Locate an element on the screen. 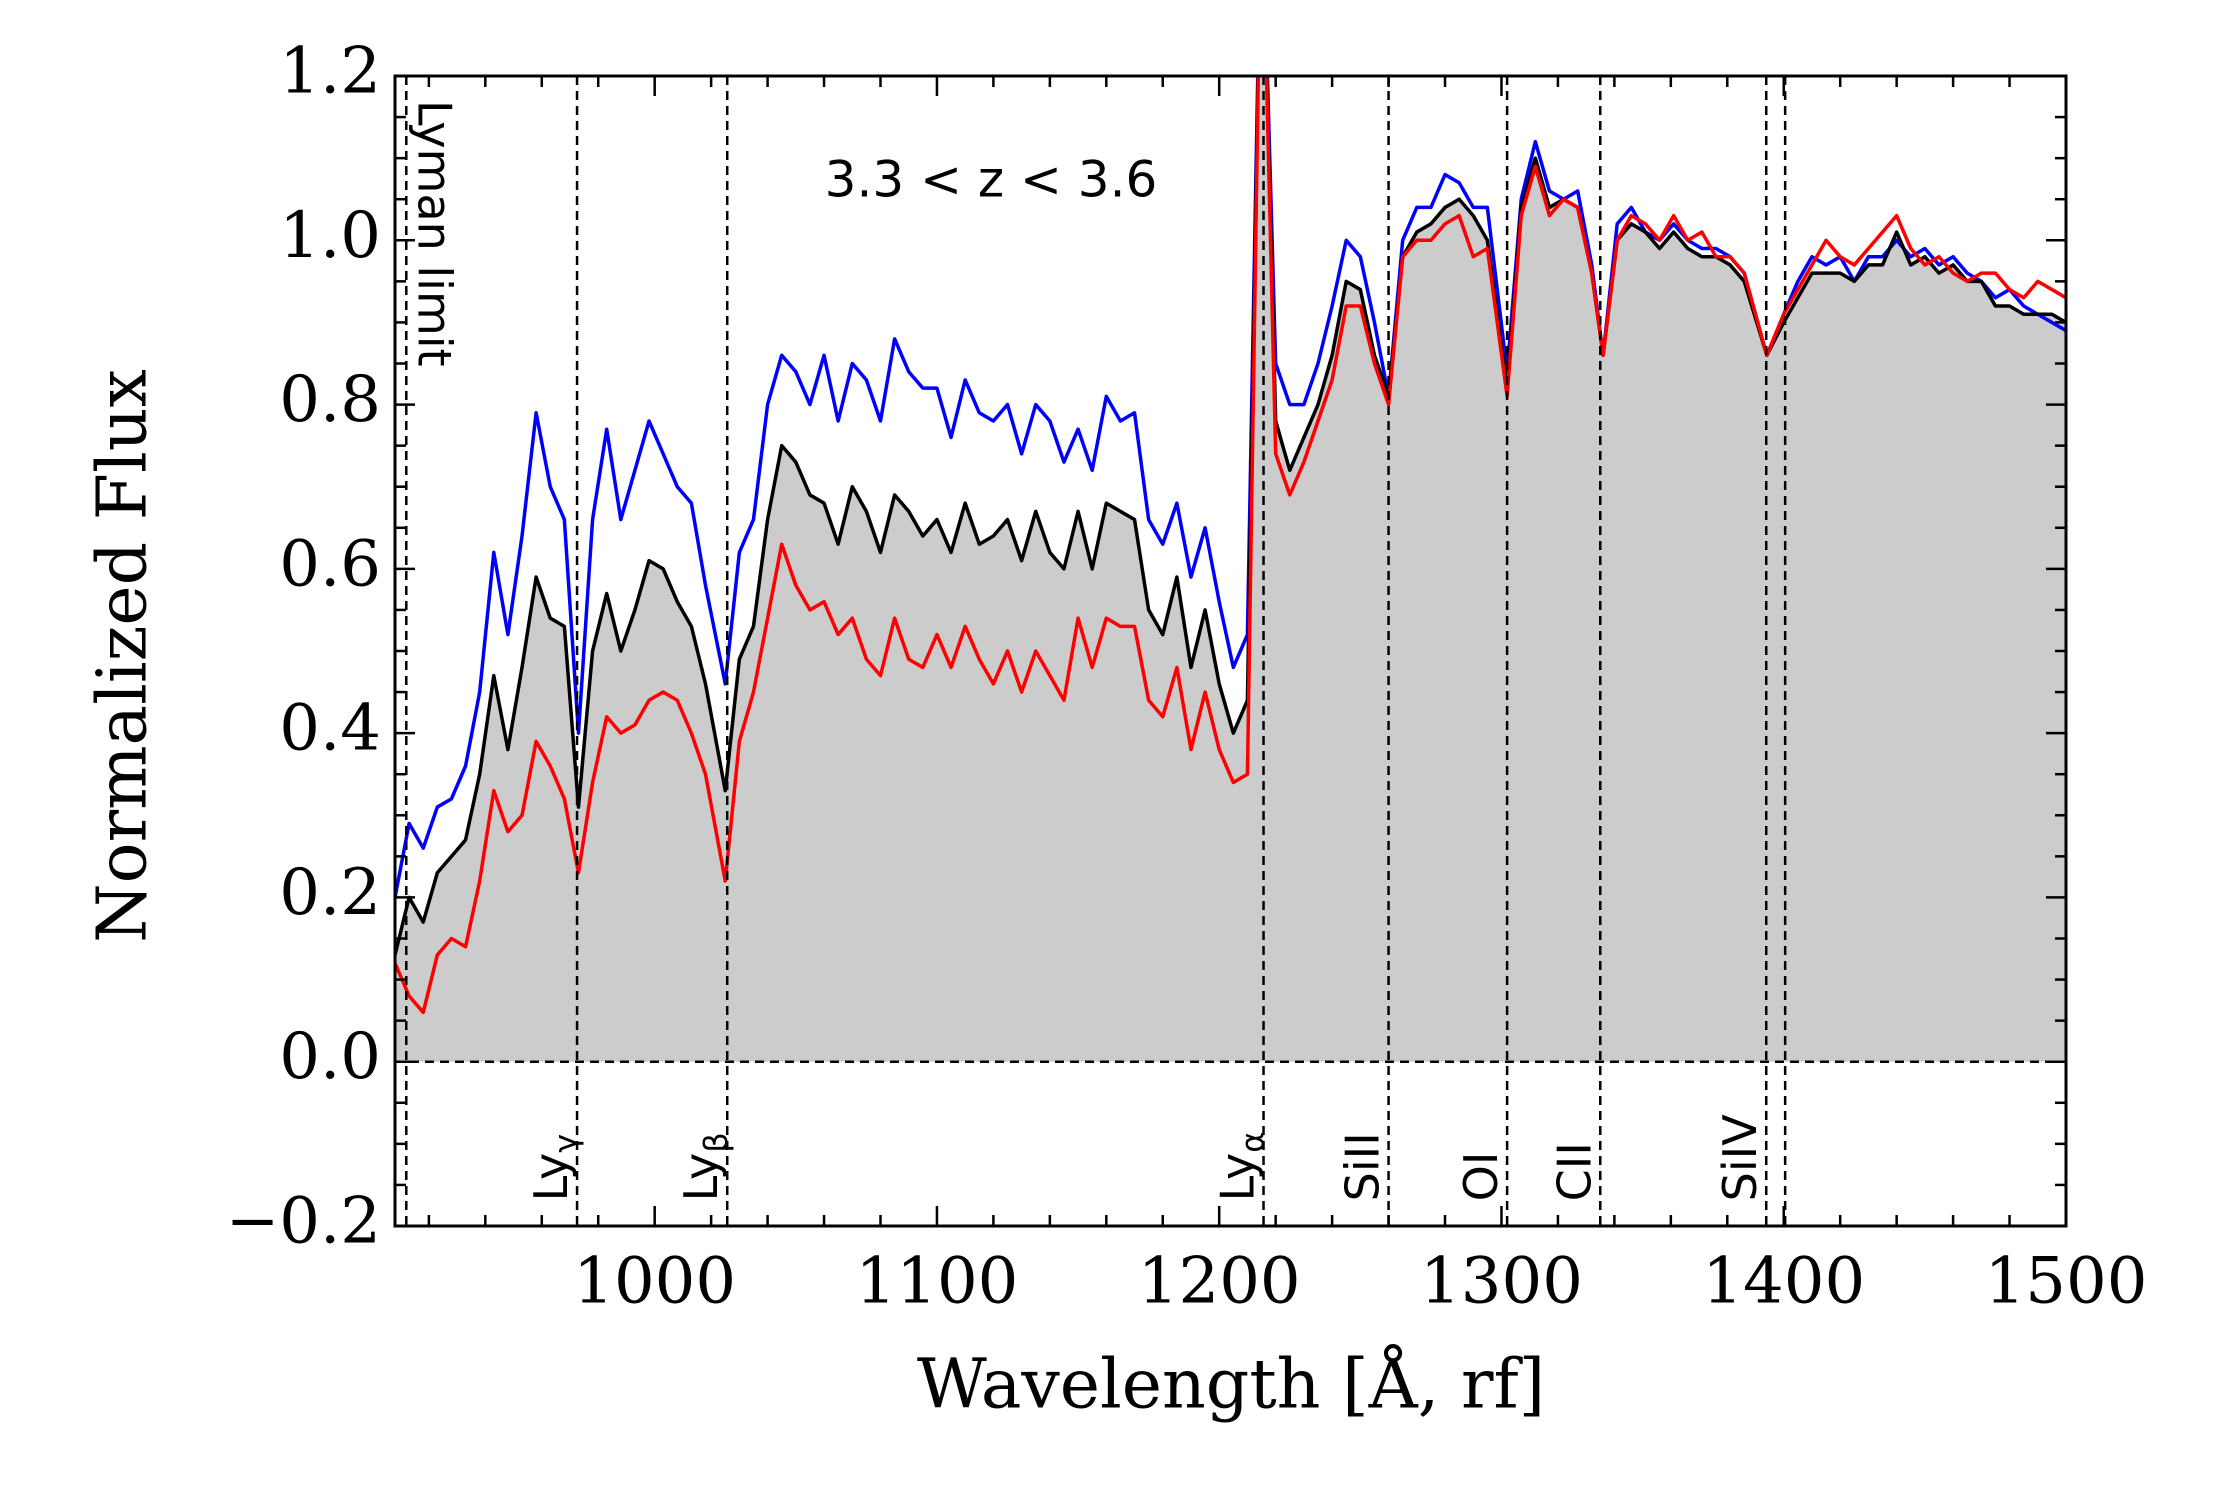 This screenshot has height=1485, width=2220. line-label-text: SiII is located at coordinates (1363, 1166).